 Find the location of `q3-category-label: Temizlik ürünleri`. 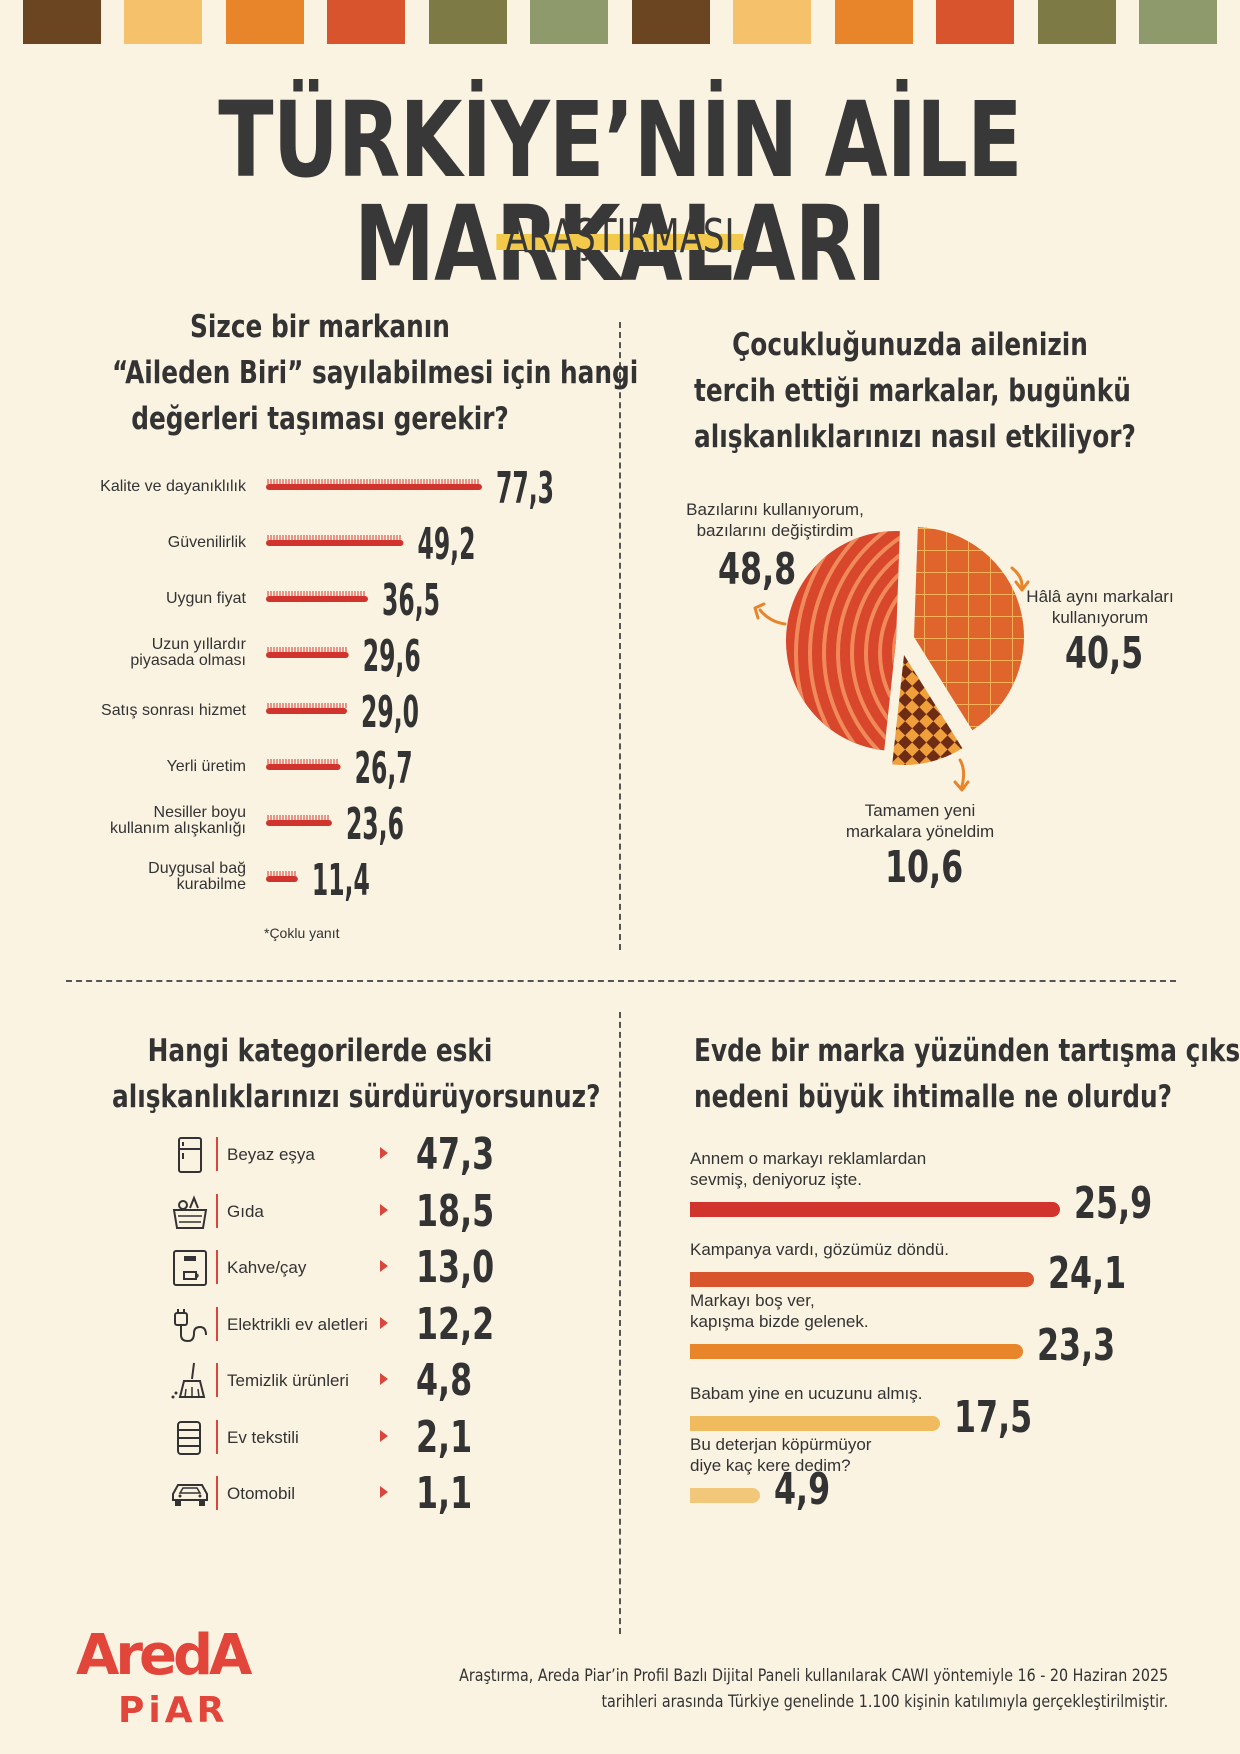

q3-category-label: Temizlik ürünleri is located at coordinates (288, 1380).